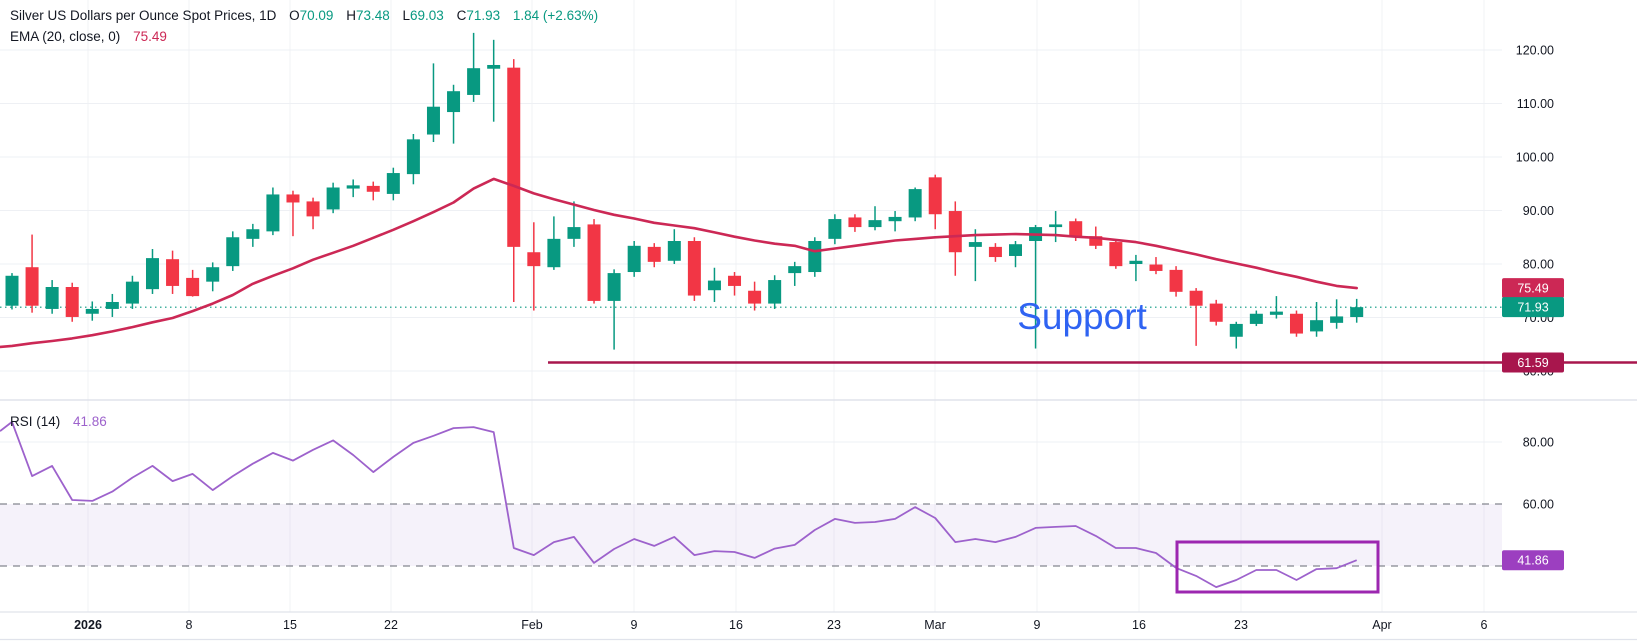 Image resolution: width=1637 pixels, height=641 pixels. I want to click on ohlc-close-label: C71.93, so click(478, 15).